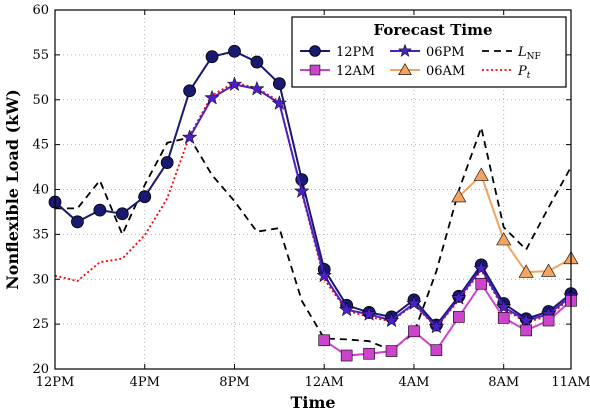  What do you see at coordinates (55, 382) in the screenshot?
I see `x-tick-label: 12PM` at bounding box center [55, 382].